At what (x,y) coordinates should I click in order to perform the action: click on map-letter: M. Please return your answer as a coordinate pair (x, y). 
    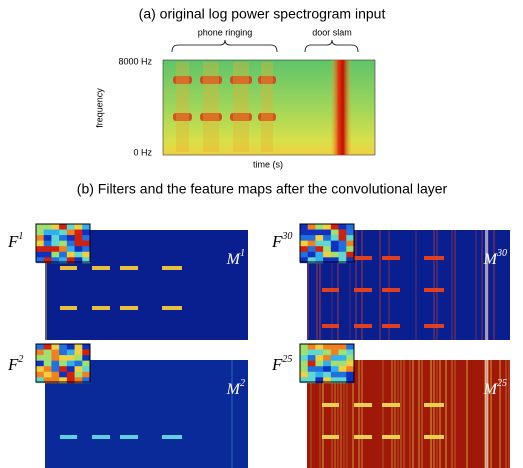
    Looking at the image, I should click on (234, 259).